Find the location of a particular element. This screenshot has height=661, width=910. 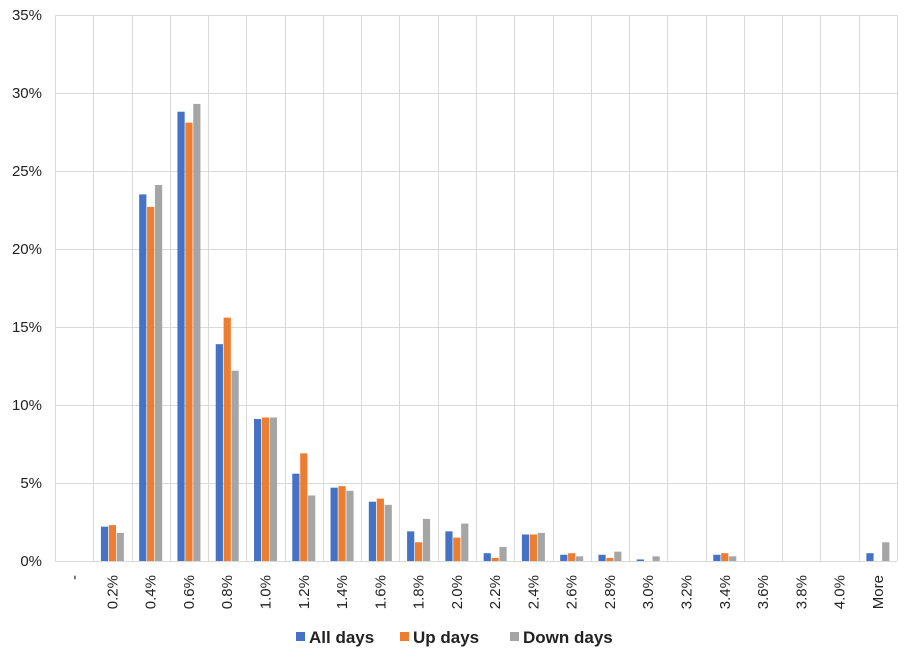

y-tick-label: 30% is located at coordinates (27, 93).